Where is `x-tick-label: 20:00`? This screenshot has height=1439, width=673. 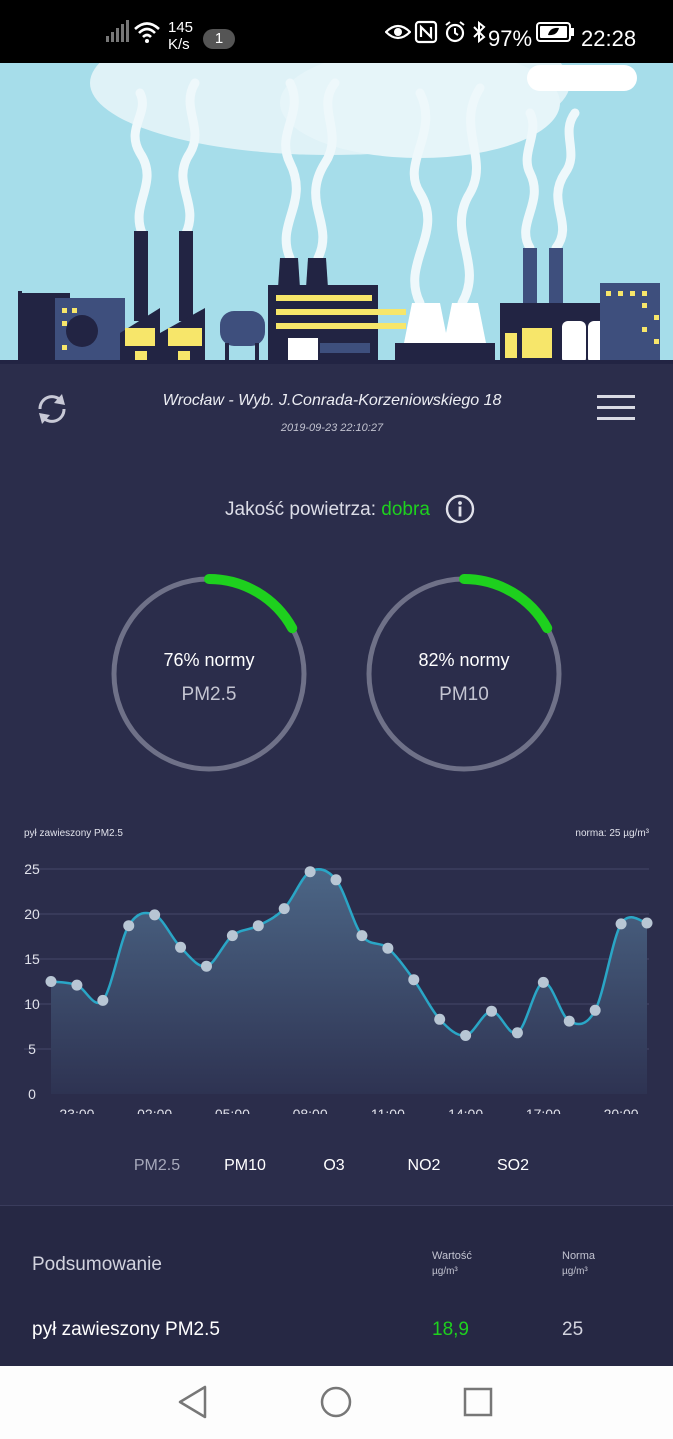
x-tick-label: 20:00 is located at coordinates (621, 1110).